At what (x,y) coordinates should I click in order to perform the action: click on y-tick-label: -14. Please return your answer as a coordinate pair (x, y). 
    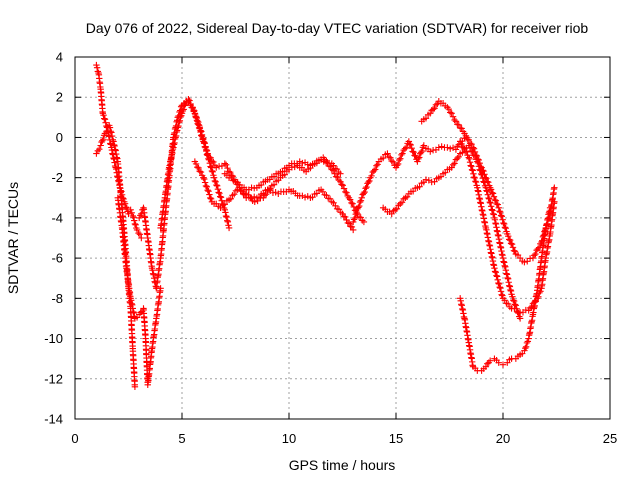
    Looking at the image, I should click on (53, 419).